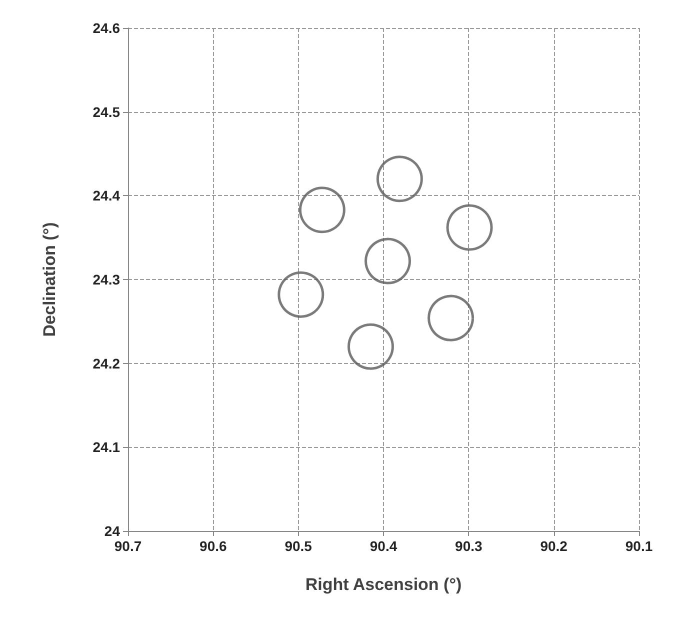  What do you see at coordinates (106, 196) in the screenshot?
I see `y-tick-label: 24.4` at bounding box center [106, 196].